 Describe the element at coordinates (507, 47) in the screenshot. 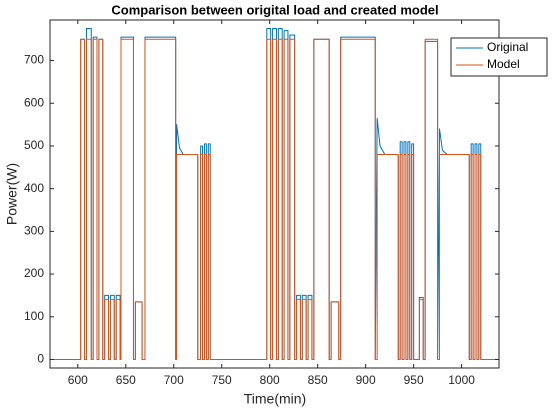

I see `legend-label: Original` at that location.